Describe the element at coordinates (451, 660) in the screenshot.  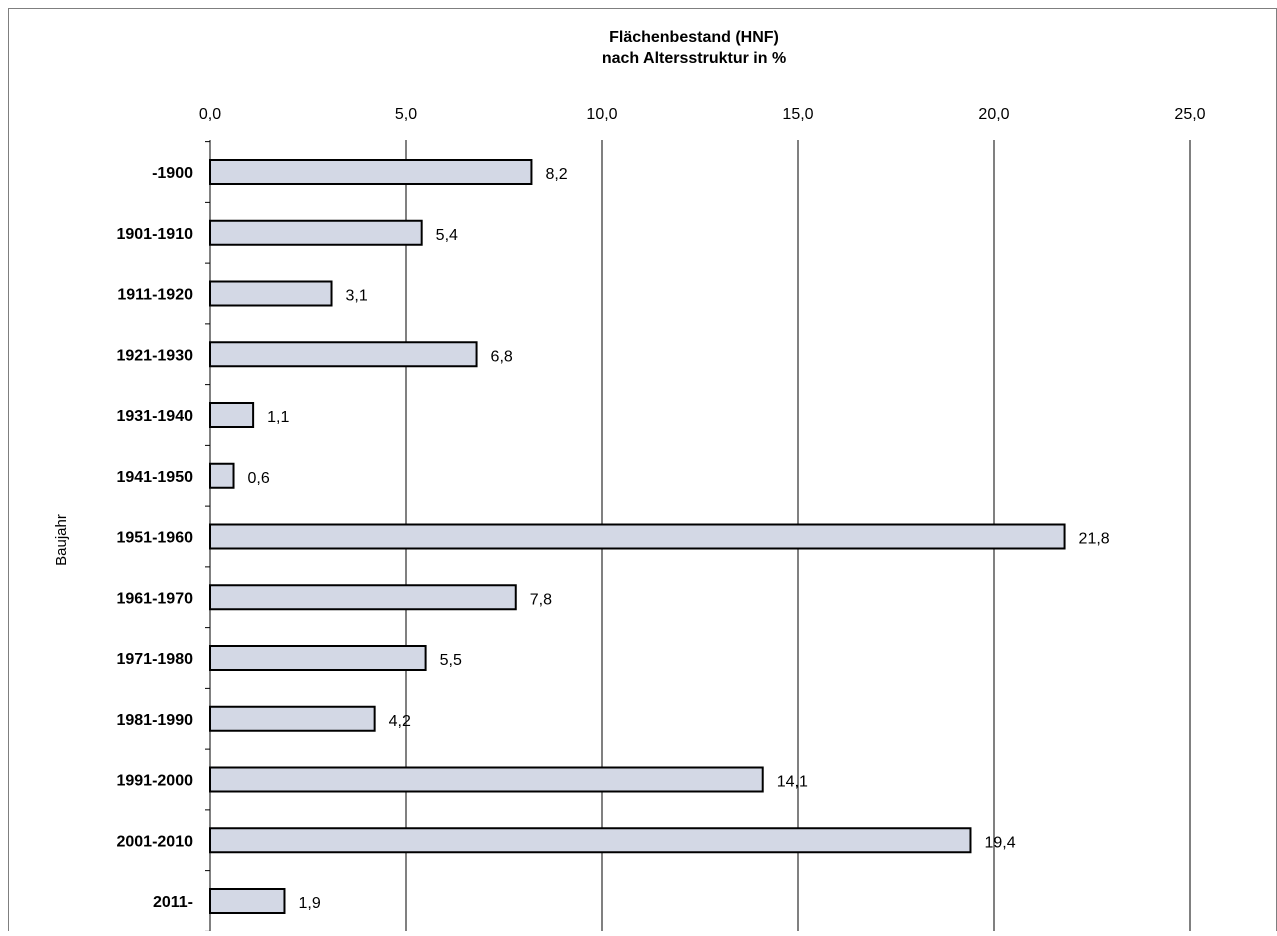
I see `data-label-8: 5,5` at that location.